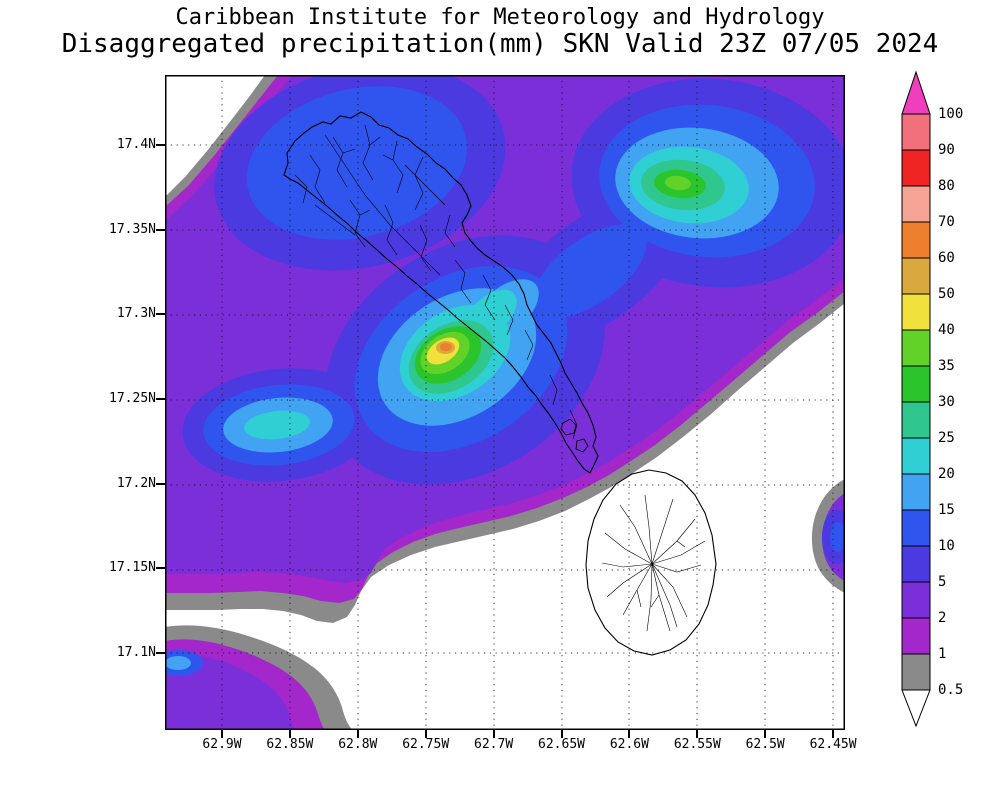  Describe the element at coordinates (136, 144) in the screenshot. I see `y-axis-label: 17.4N` at that location.